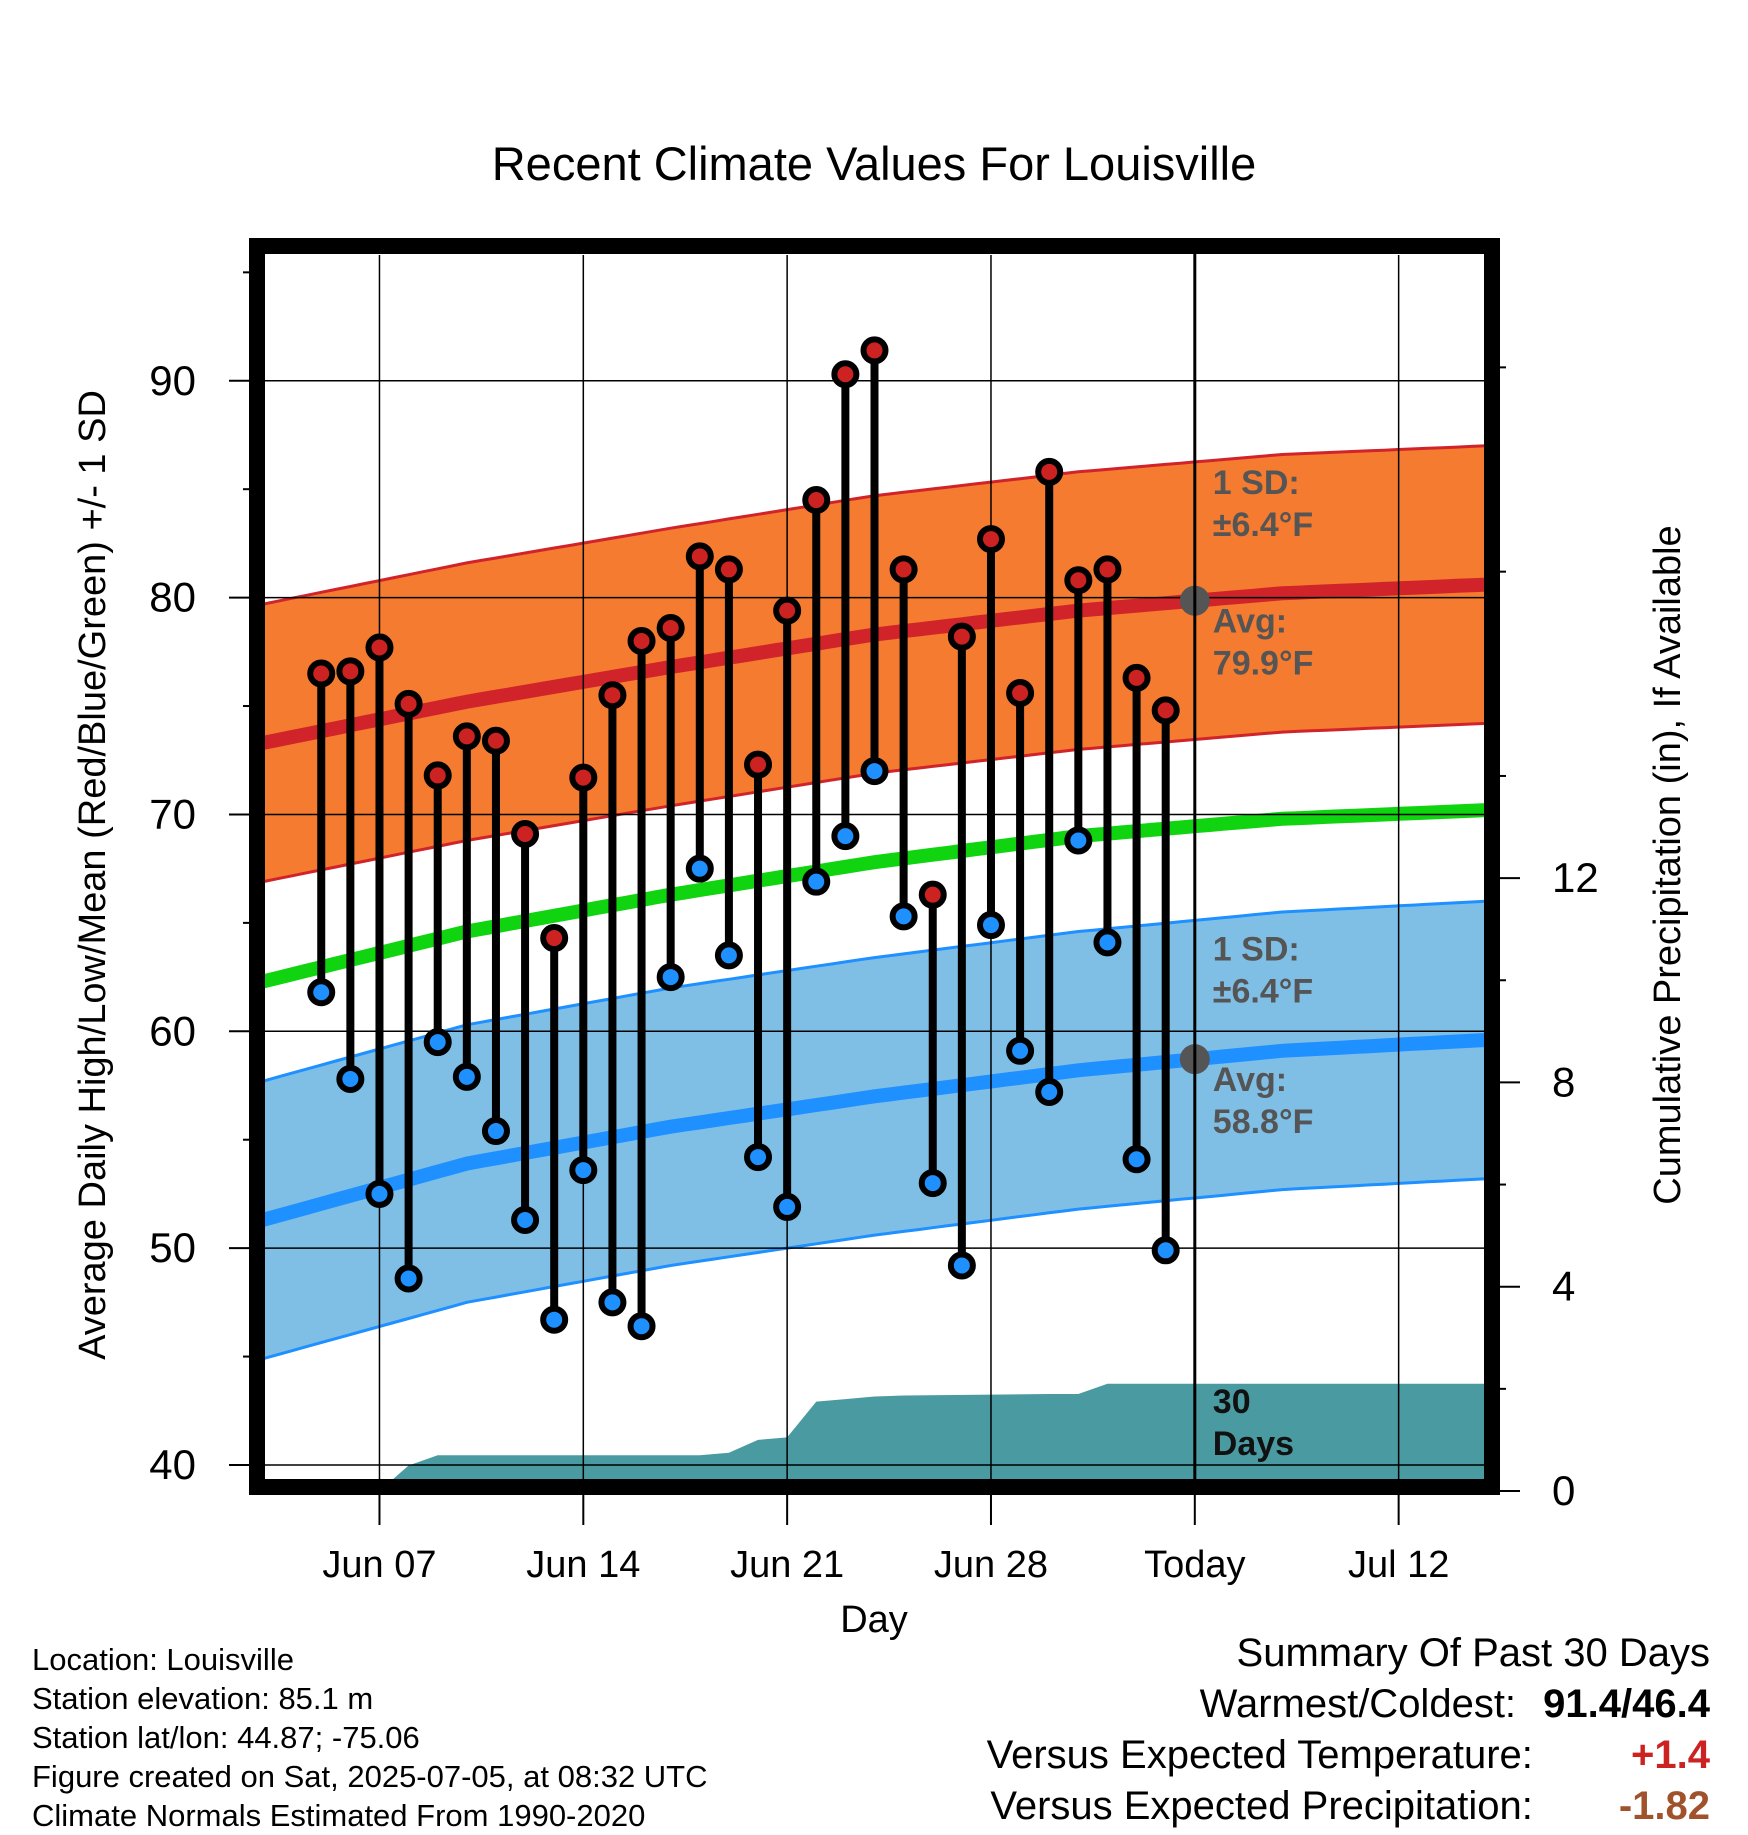 This screenshot has width=1748, height=1835. Describe the element at coordinates (172, 1464) in the screenshot. I see `y-tick-label: 40` at that location.